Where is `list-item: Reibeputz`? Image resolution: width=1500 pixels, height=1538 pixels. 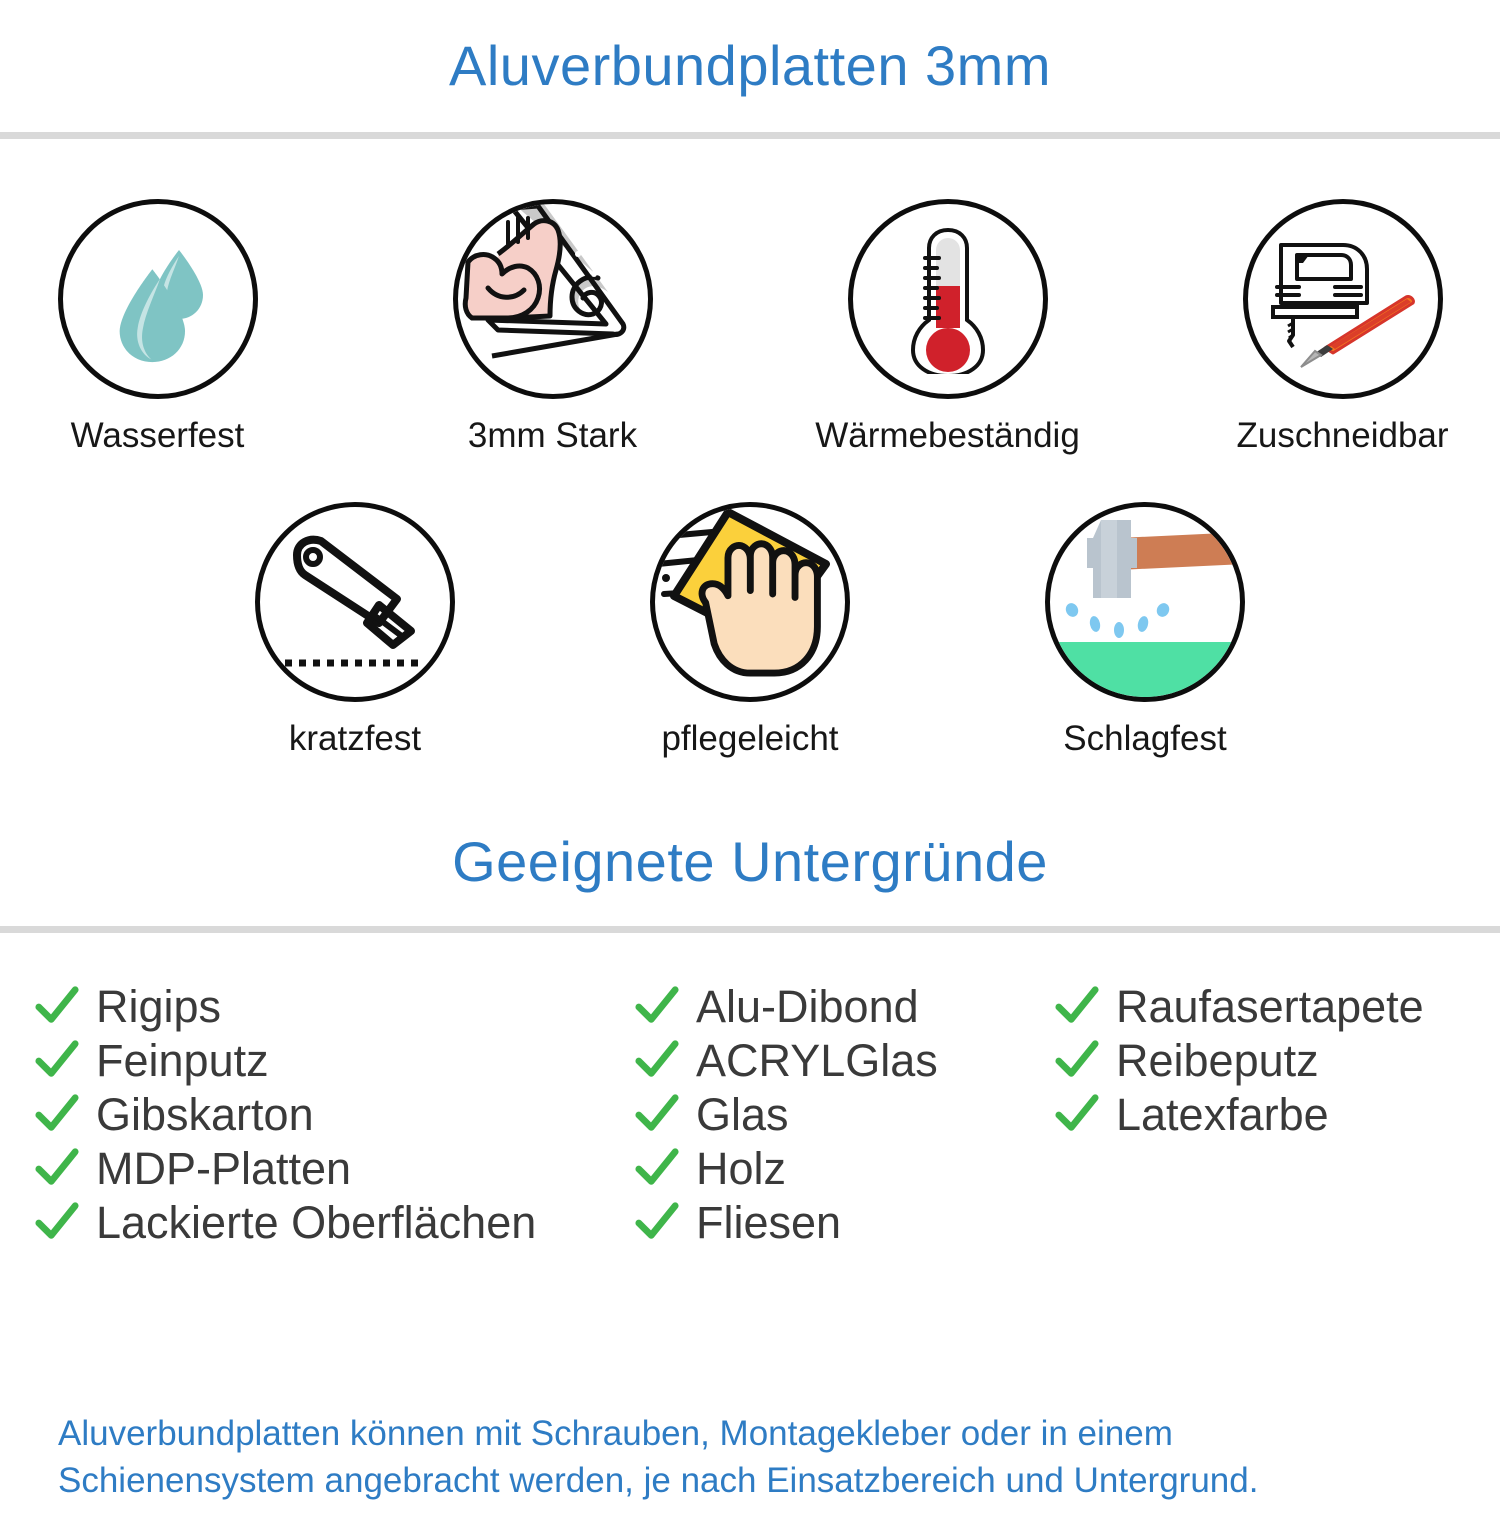
list-item: Reibeputz is located at coordinates (1269, 1060).